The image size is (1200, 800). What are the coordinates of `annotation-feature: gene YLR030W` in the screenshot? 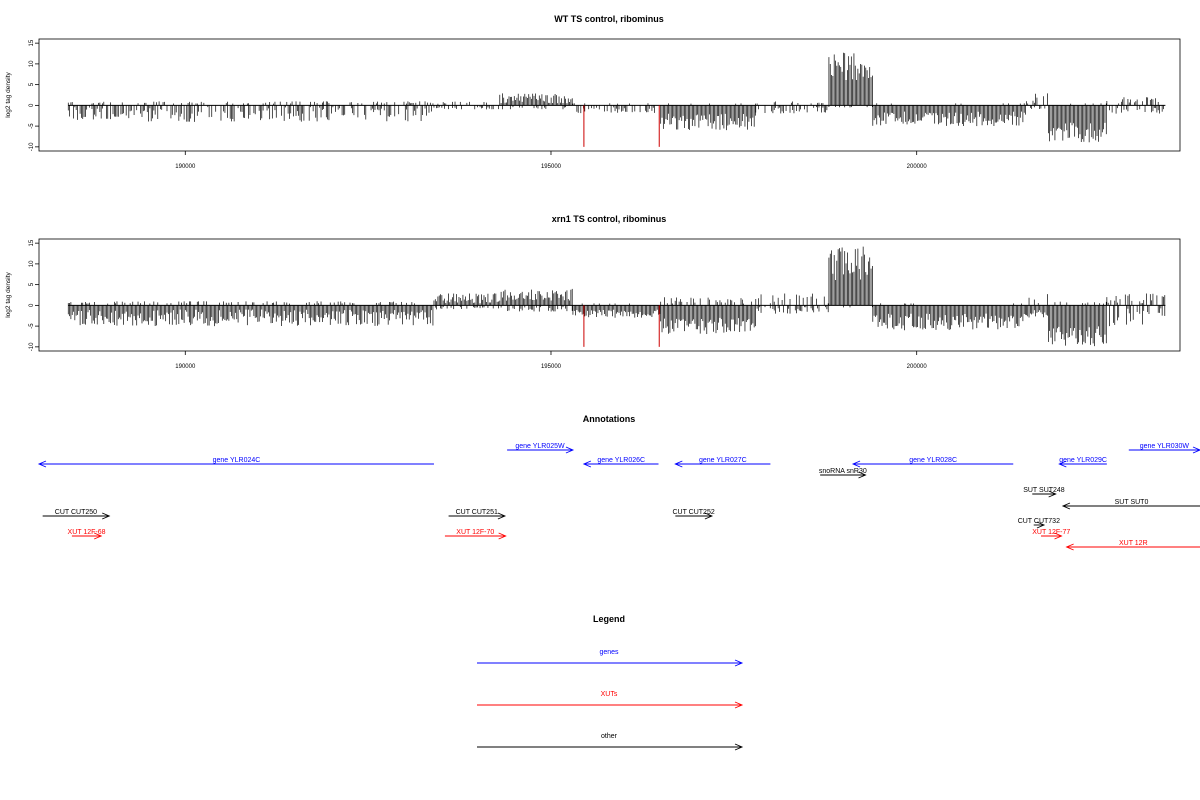 It's located at (1164, 448).